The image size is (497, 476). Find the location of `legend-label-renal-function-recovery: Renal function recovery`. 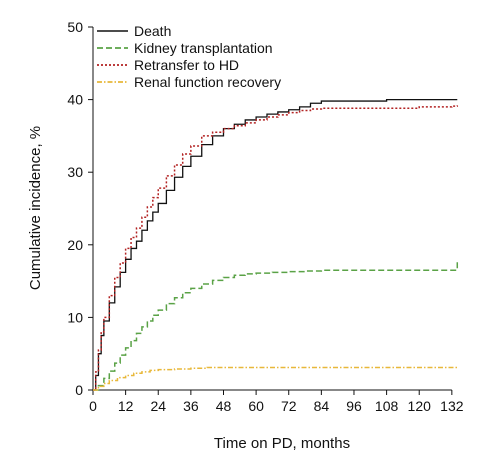

legend-label-renal-function-recovery: Renal function recovery is located at coordinates (207, 82).